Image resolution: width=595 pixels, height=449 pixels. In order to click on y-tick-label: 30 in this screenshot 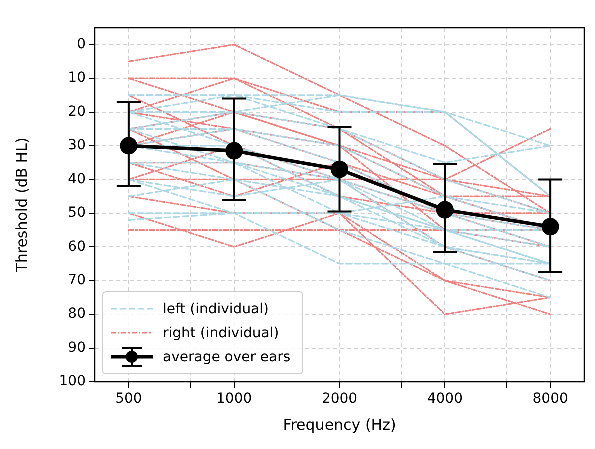, I will do `click(77, 146)`.